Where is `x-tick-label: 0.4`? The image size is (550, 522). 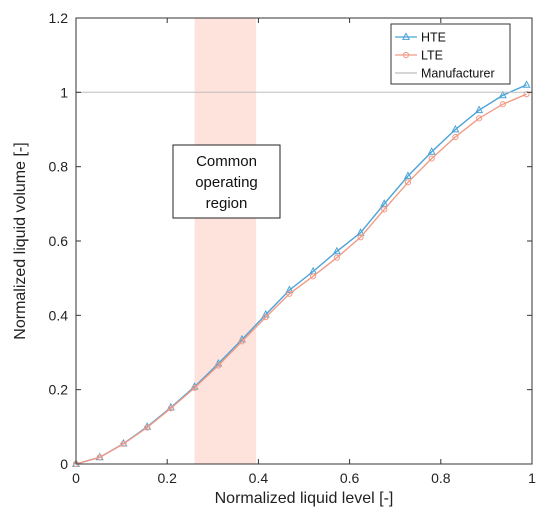
x-tick-label: 0.4 is located at coordinates (259, 478).